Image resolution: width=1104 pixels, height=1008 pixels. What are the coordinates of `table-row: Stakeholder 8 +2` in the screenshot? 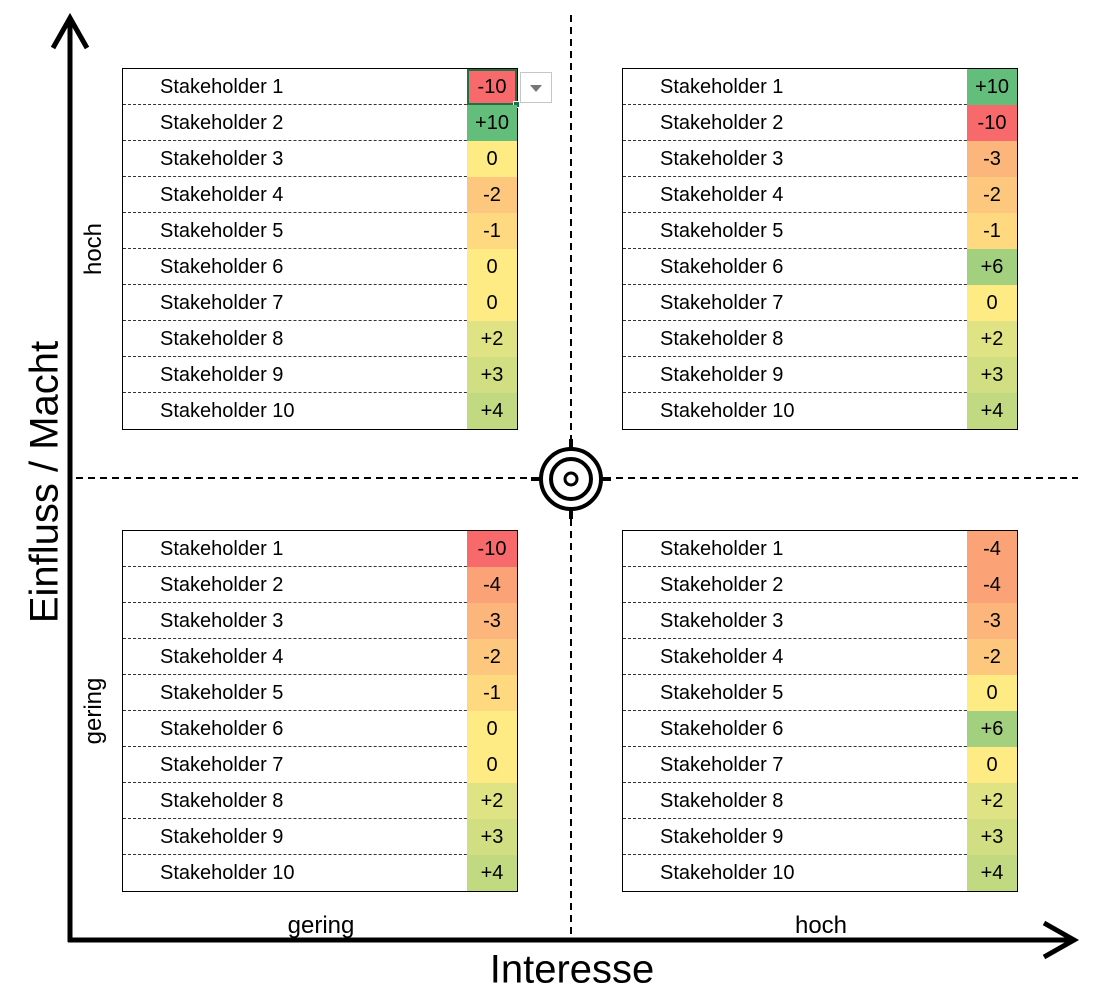 It's located at (820, 801).